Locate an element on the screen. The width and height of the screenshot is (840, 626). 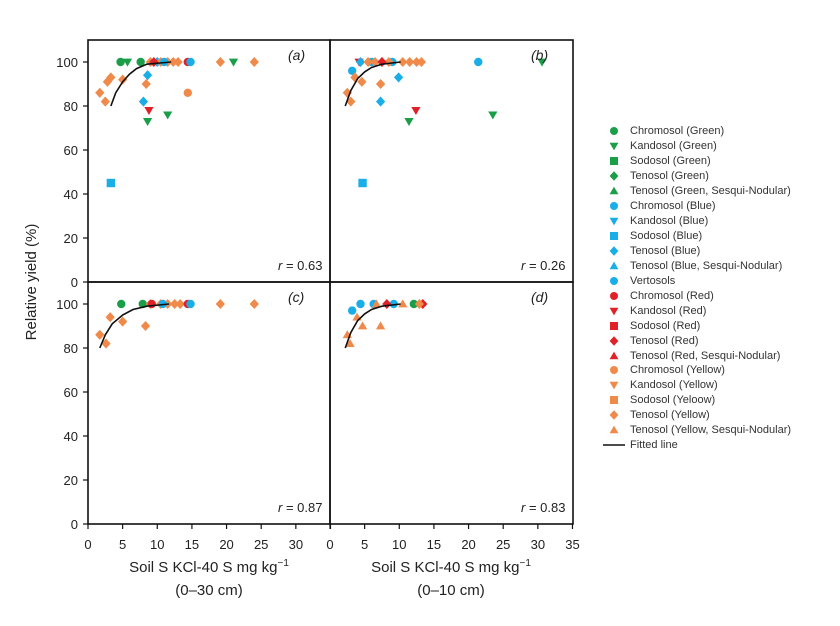
legend-item: Sodosol (Red) is located at coordinates (697, 325).